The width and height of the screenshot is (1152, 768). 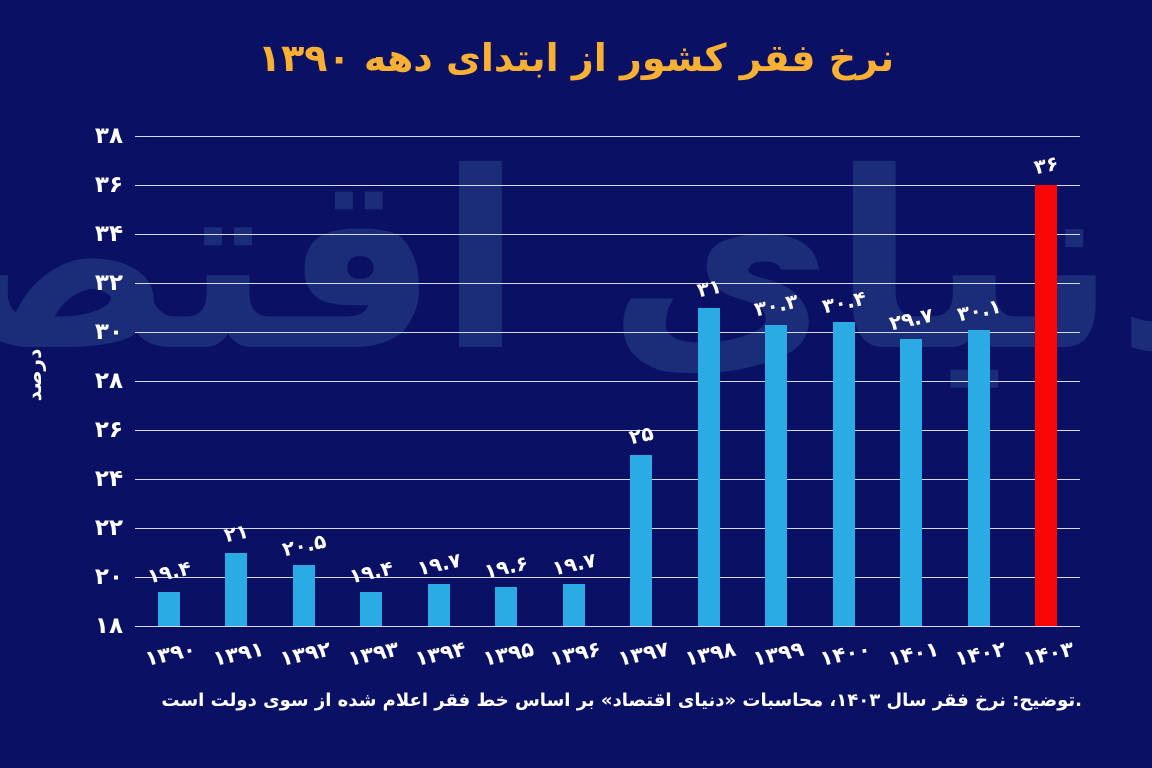 I want to click on bar-slot: ۳۶, so click(x=1047, y=381).